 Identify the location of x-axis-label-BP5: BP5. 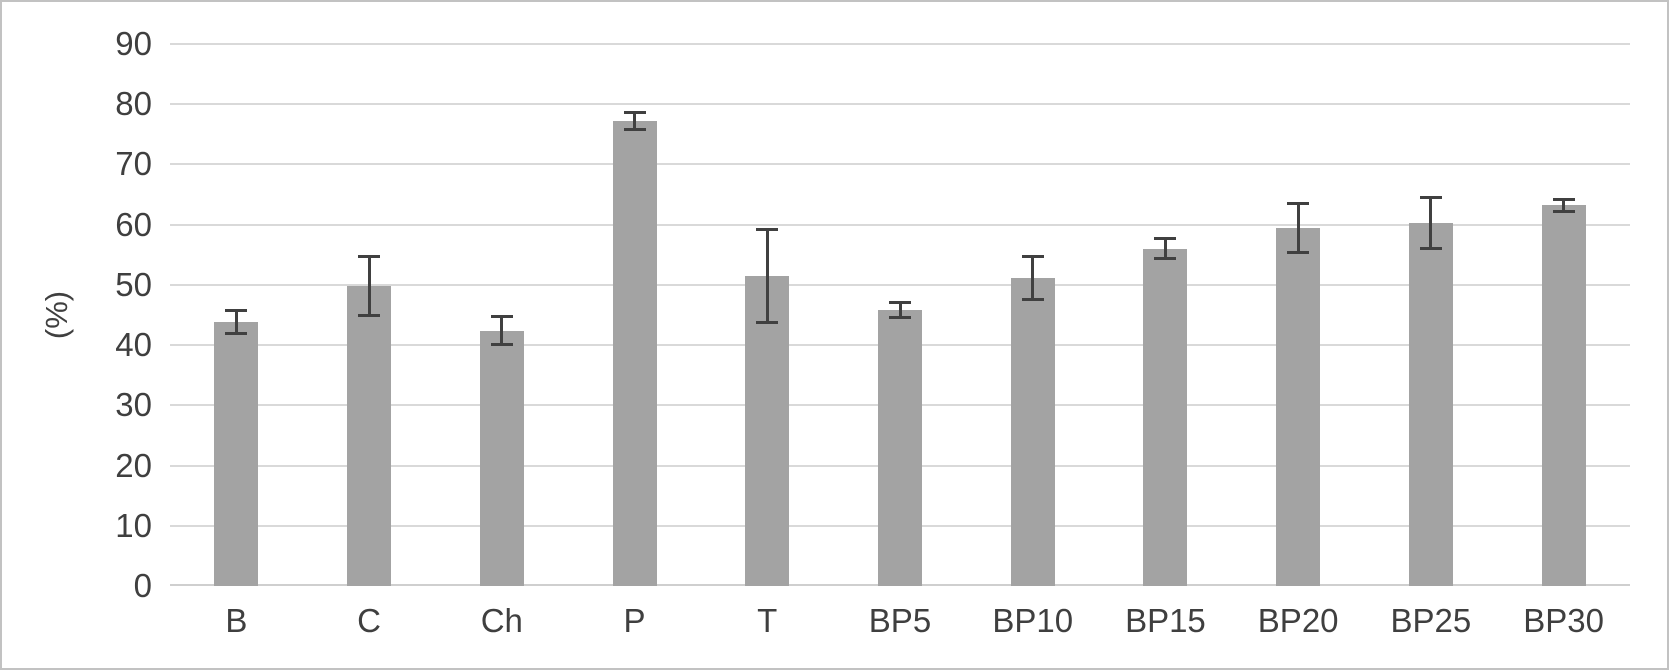
(900, 620).